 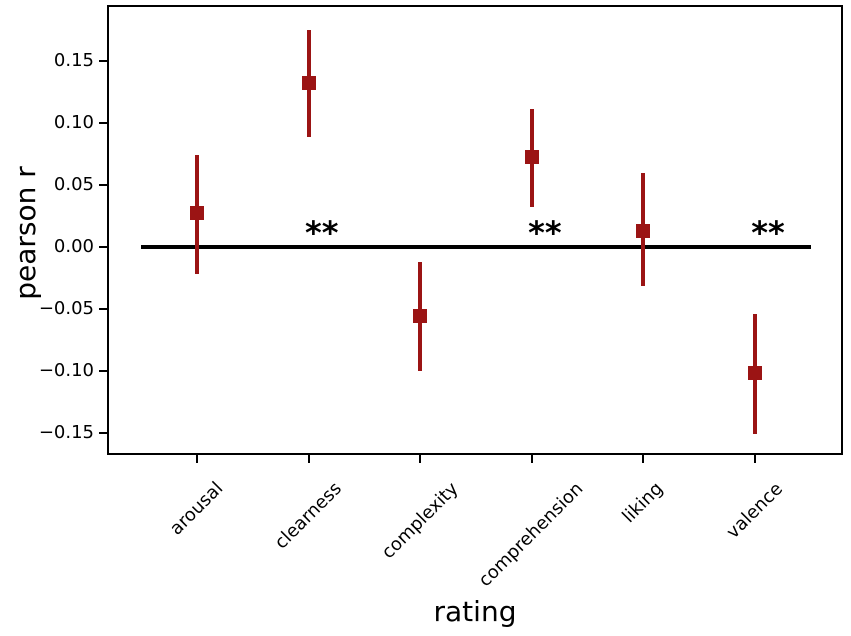 What do you see at coordinates (545, 232) in the screenshot?
I see `significance-label-comprehension: **` at bounding box center [545, 232].